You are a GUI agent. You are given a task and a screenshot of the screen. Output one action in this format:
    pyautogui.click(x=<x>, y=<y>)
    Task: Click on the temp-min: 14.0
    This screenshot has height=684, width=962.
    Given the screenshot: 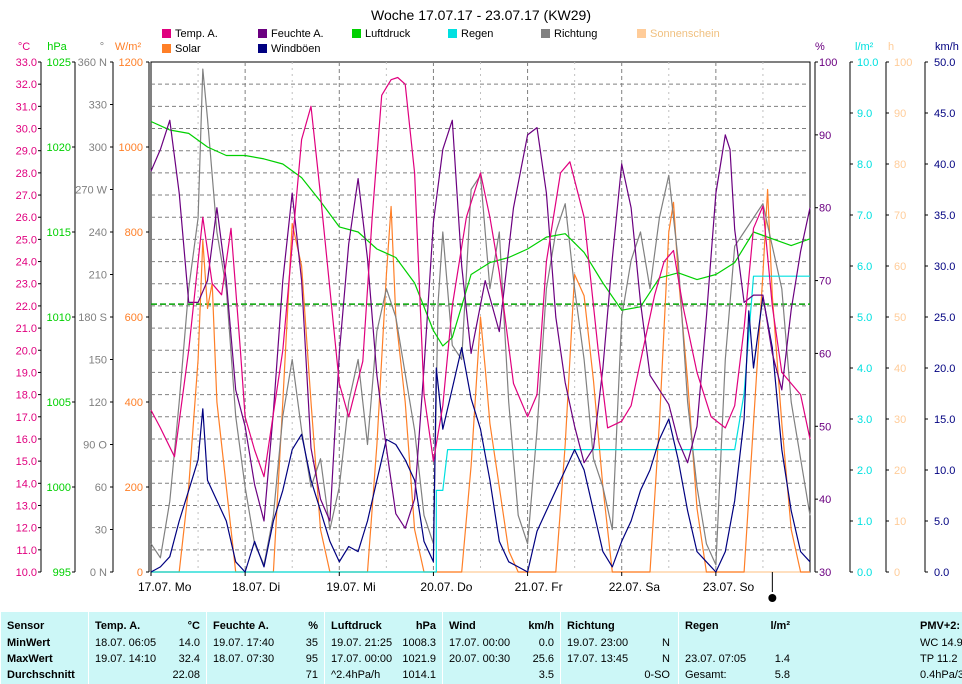 What is the action you would take?
    pyautogui.click(x=189, y=643)
    